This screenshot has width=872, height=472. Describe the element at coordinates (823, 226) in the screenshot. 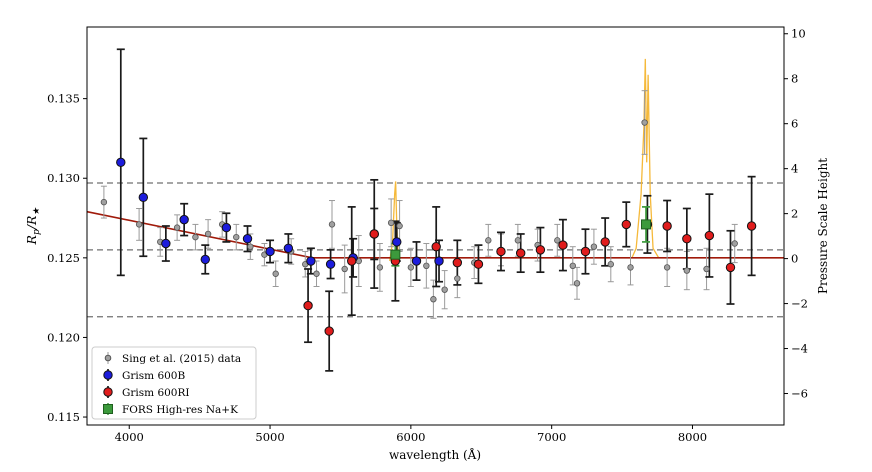

I see `y2-axis-label: Pressure Scale Height` at that location.